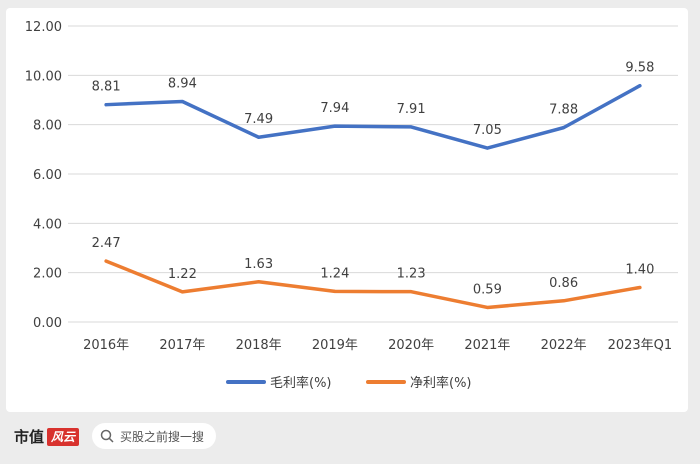 The image size is (700, 464). What do you see at coordinates (162, 436) in the screenshot?
I see `search-placeholder: 买股之前搜一搜` at bounding box center [162, 436].